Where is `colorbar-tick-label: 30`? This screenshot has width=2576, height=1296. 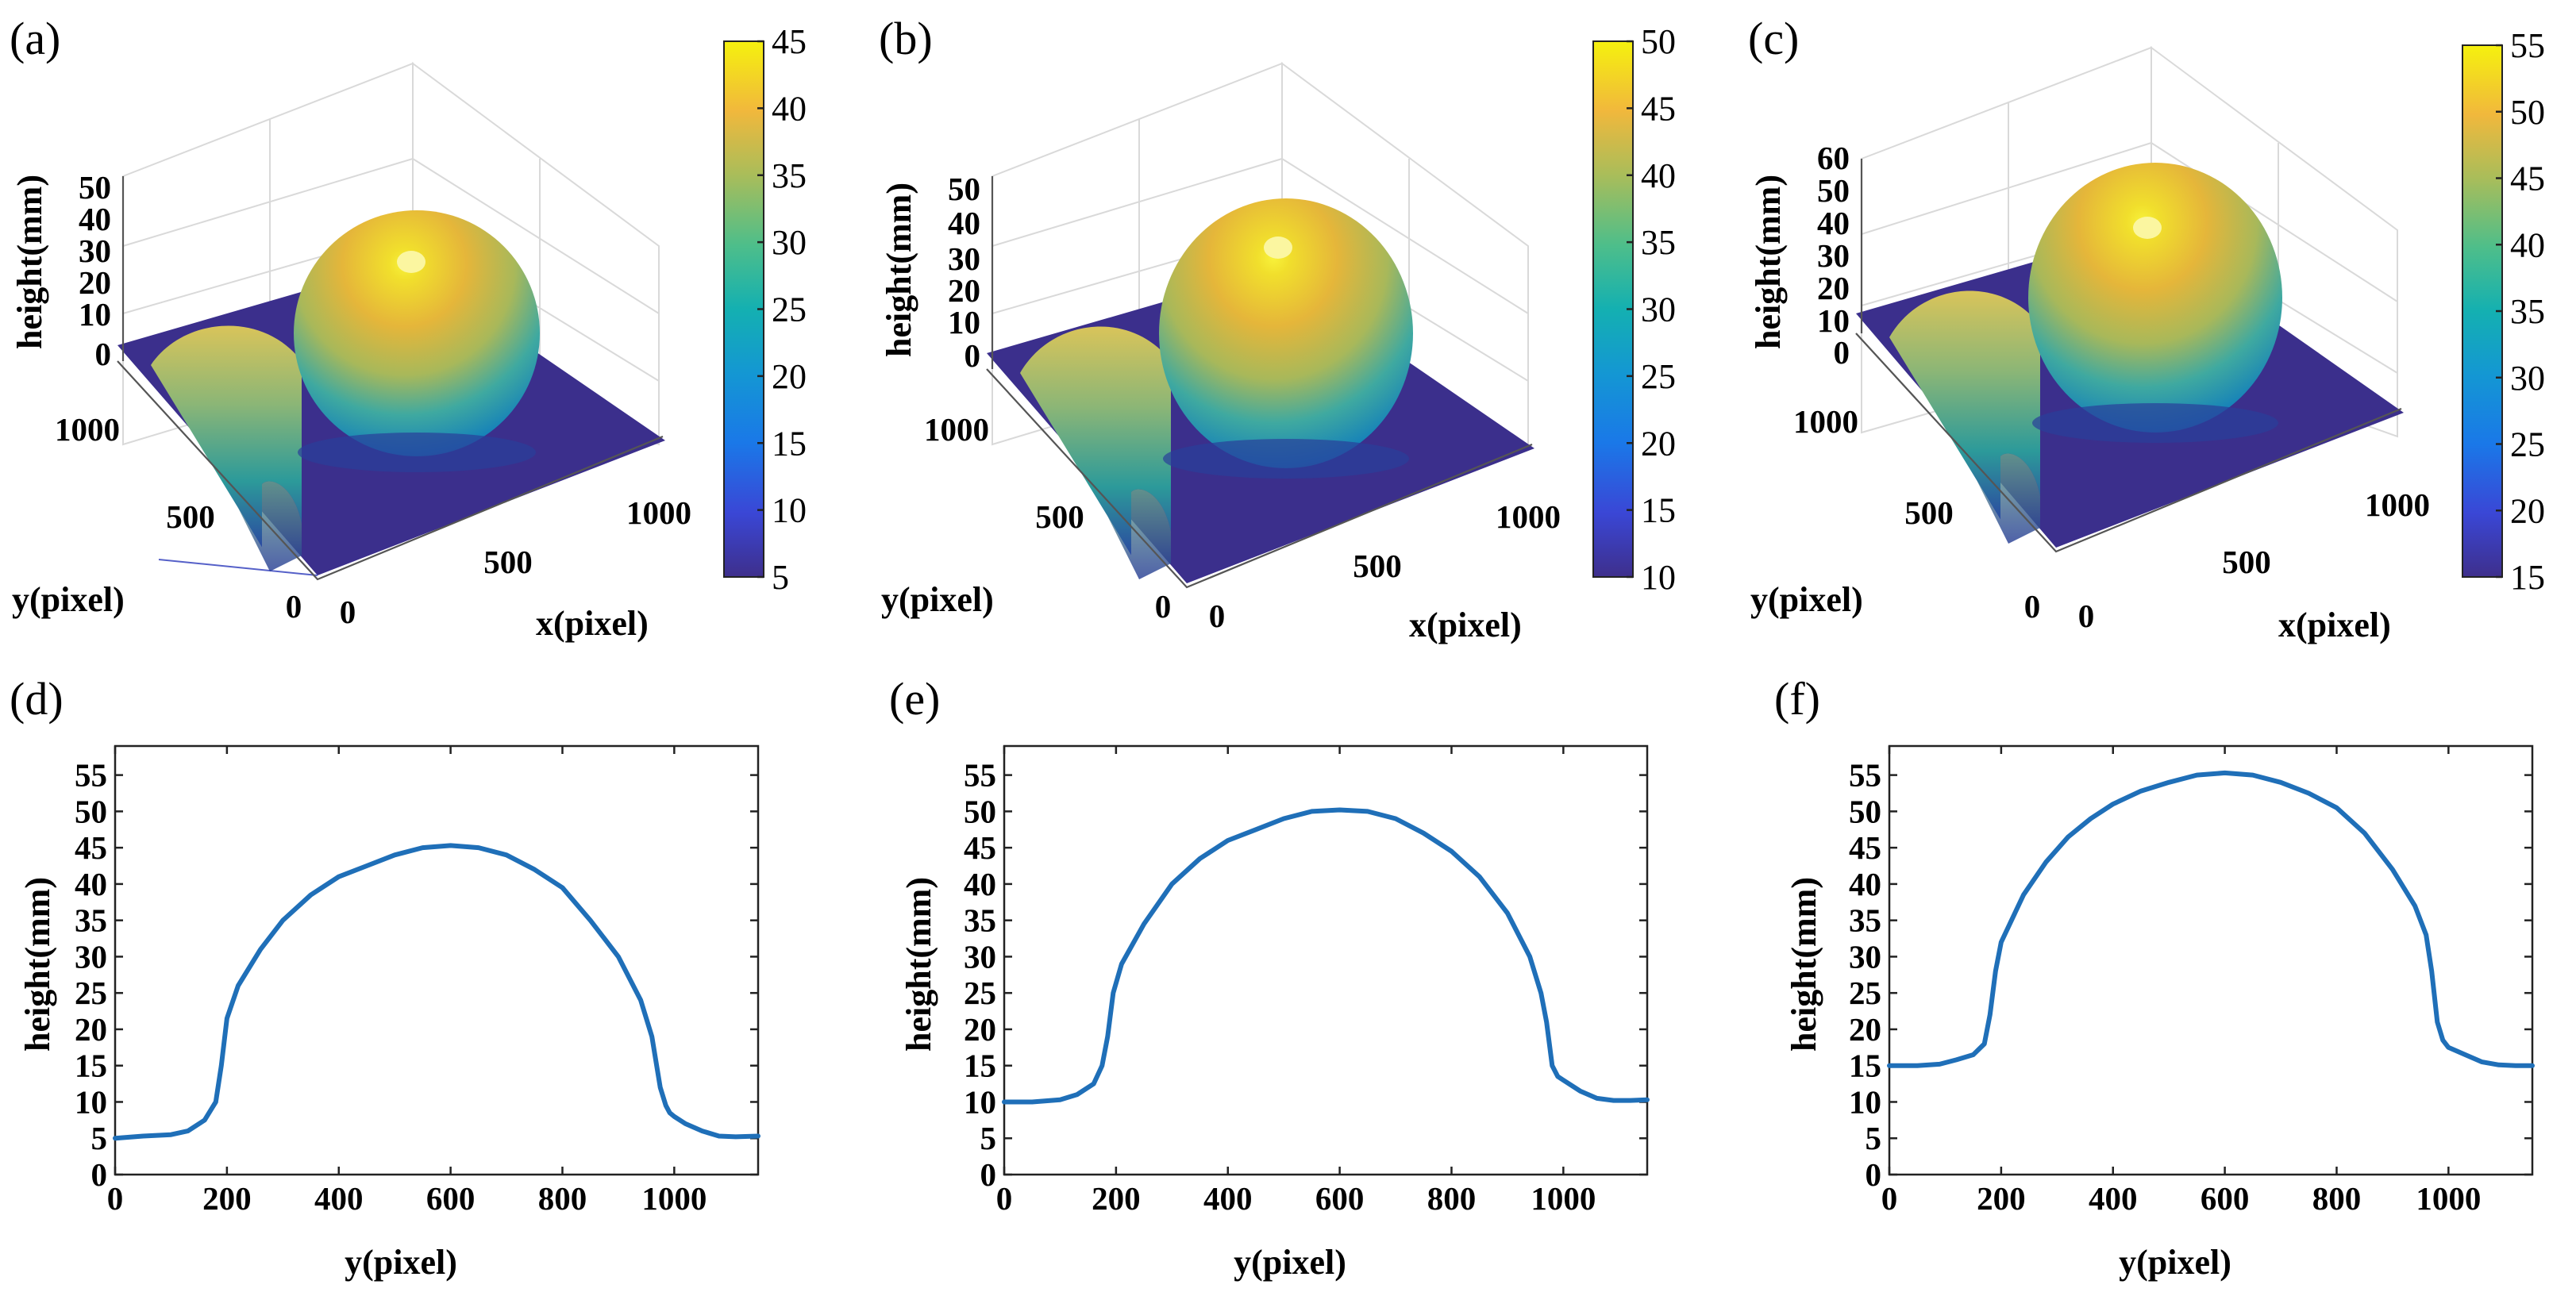
colorbar-tick-label: 30 is located at coordinates (2527, 378).